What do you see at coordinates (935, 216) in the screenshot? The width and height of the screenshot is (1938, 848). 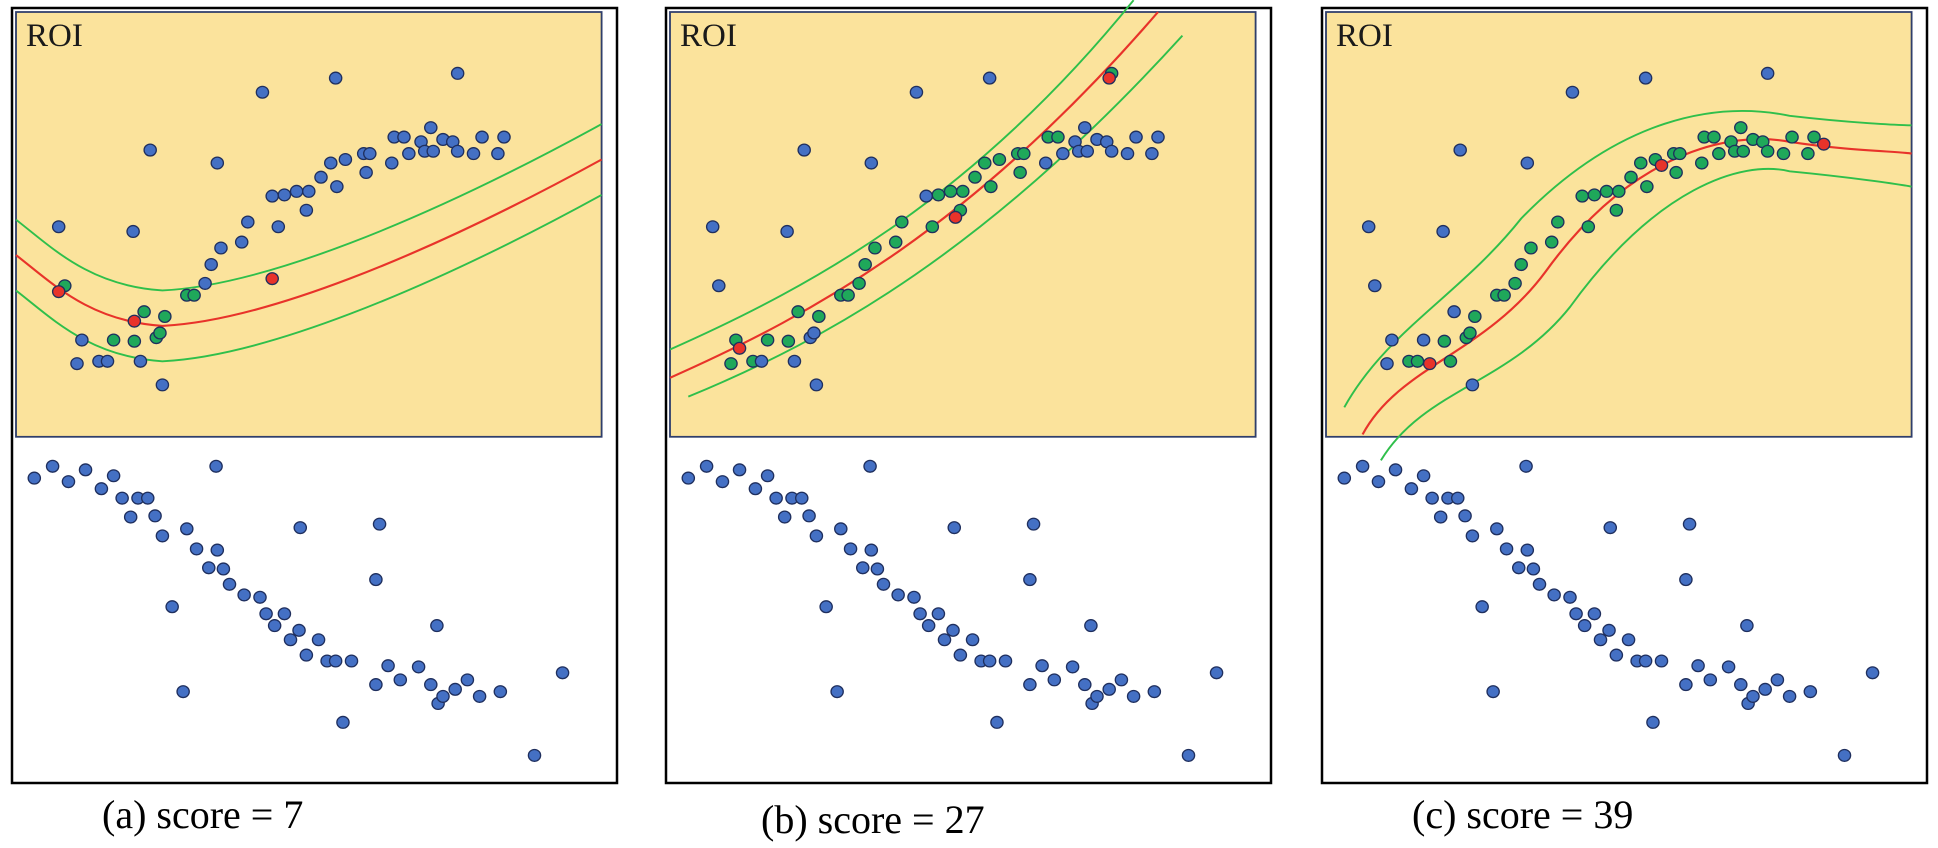 I see `panel-b-band-lower` at bounding box center [935, 216].